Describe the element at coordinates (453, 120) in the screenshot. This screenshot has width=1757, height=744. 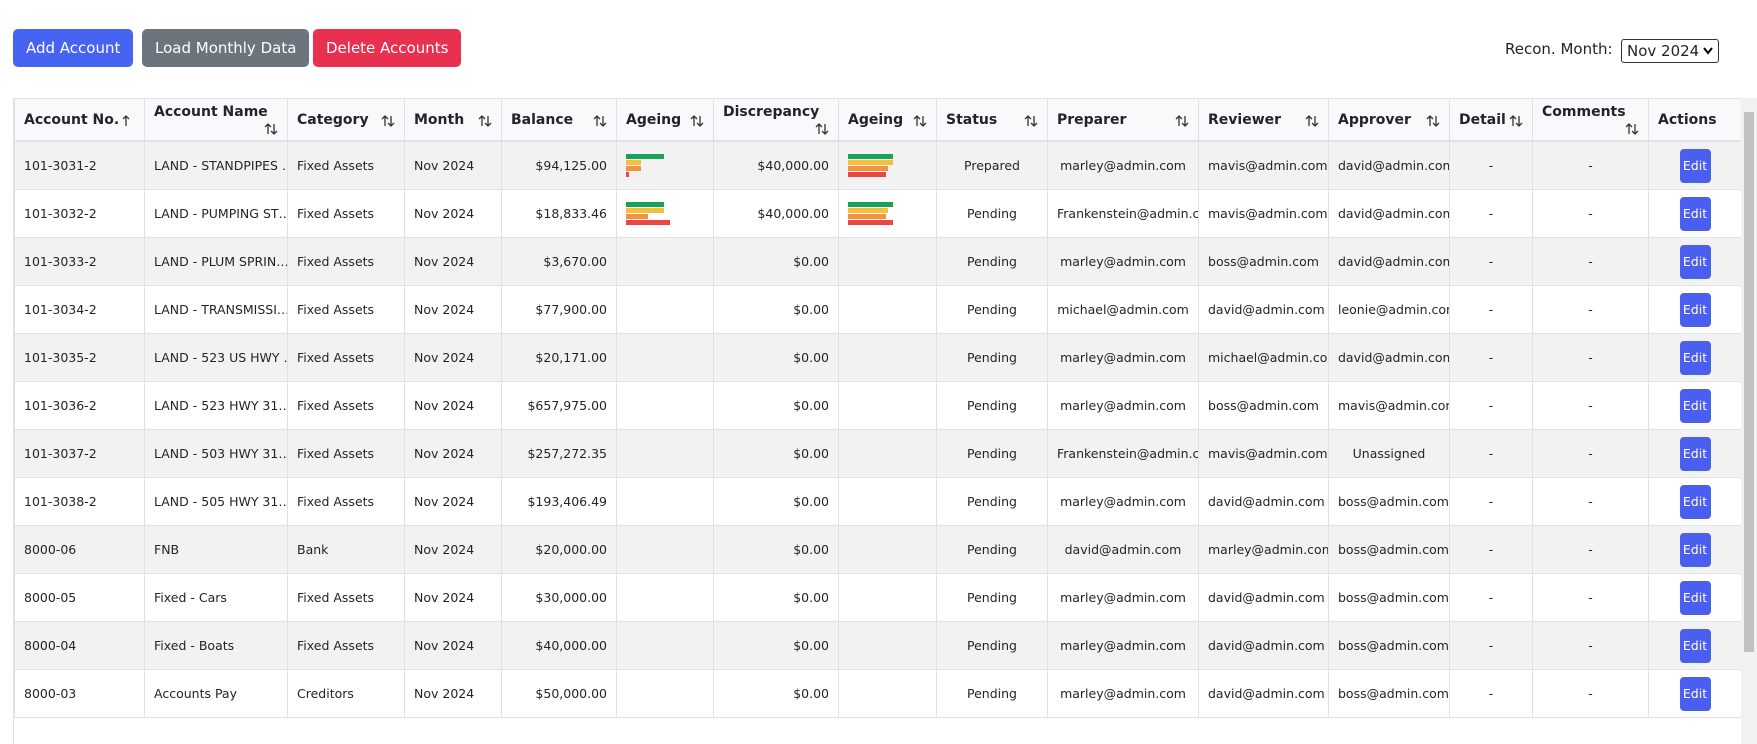
I see `column-header: Month` at that location.